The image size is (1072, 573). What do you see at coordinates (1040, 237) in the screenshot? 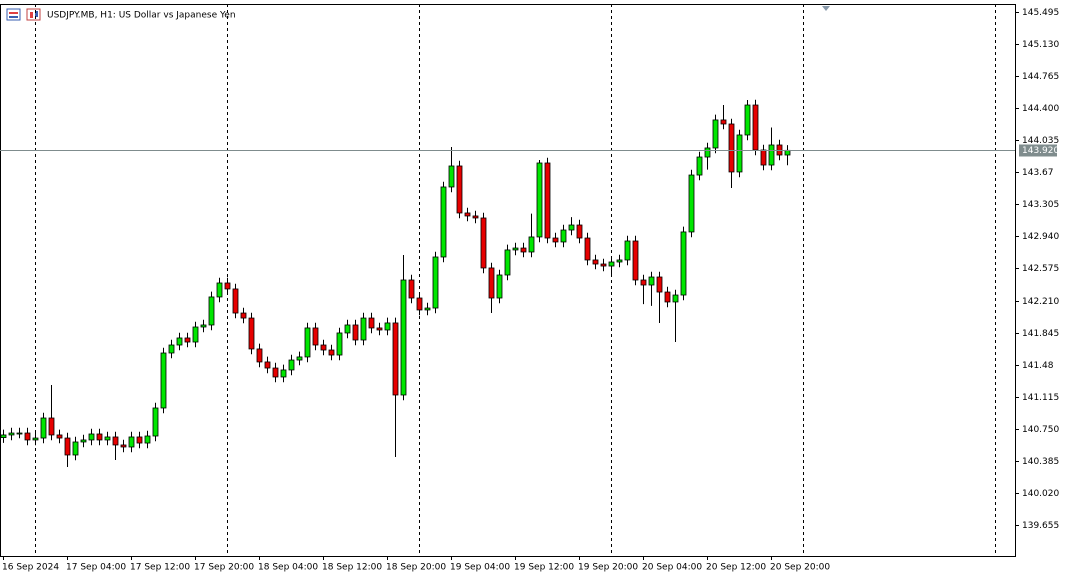
I see `y-tick-label: 142.940` at bounding box center [1040, 237].